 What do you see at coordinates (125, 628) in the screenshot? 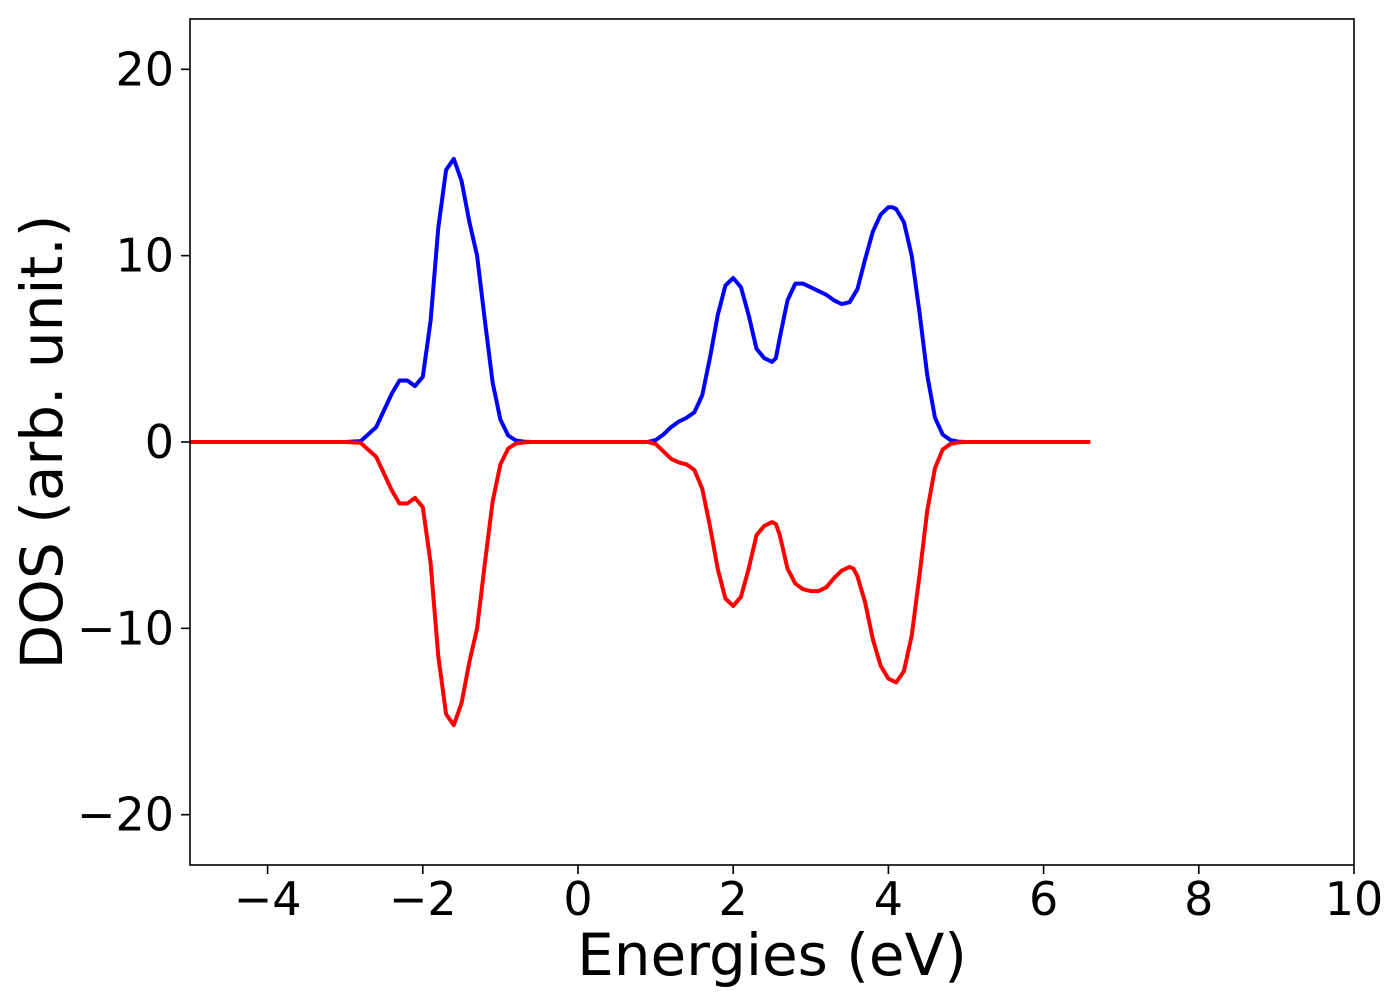
I see `y-tick-label: −10` at bounding box center [125, 628].